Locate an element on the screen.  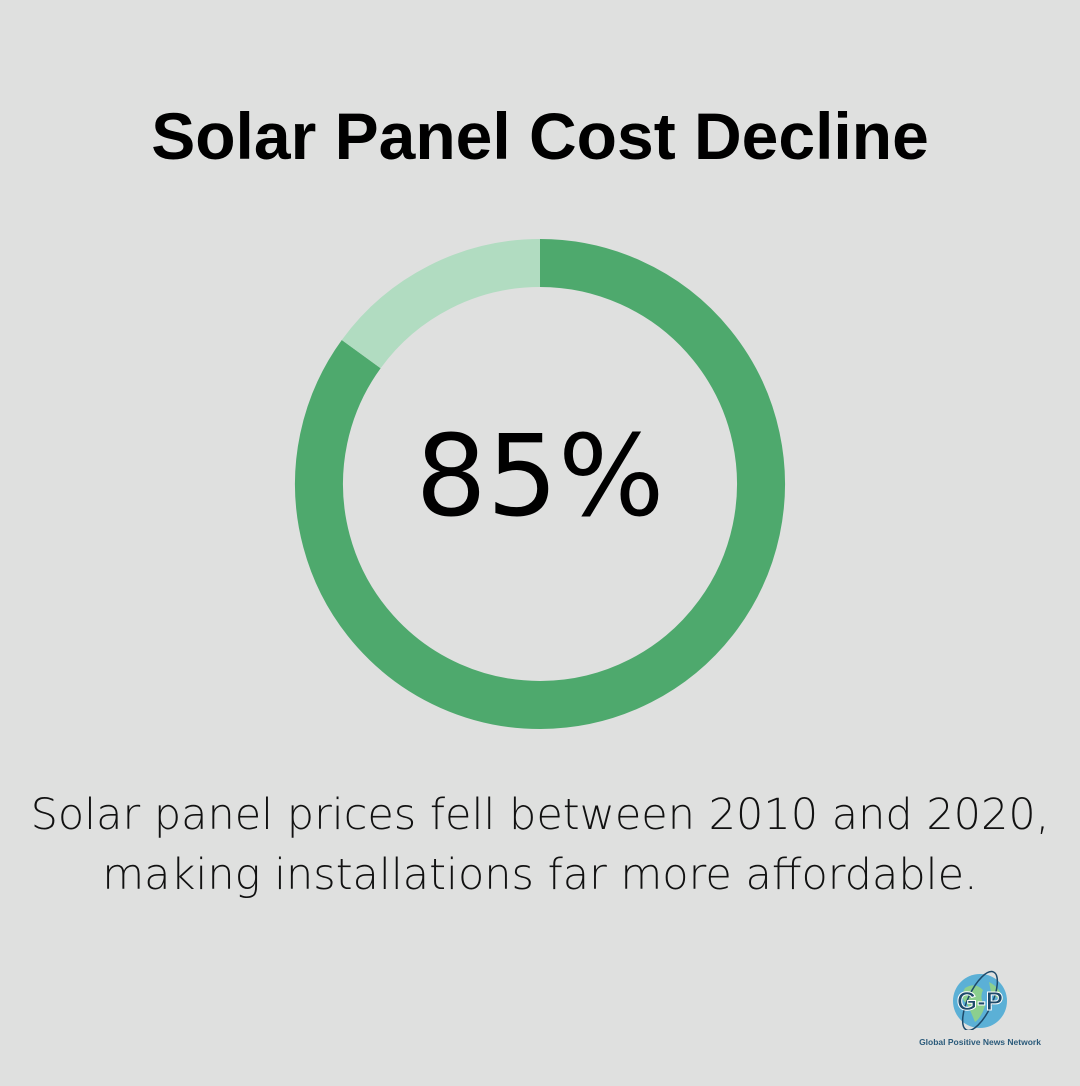
globe-logo-icon: G-P is located at coordinates (980, 1001).